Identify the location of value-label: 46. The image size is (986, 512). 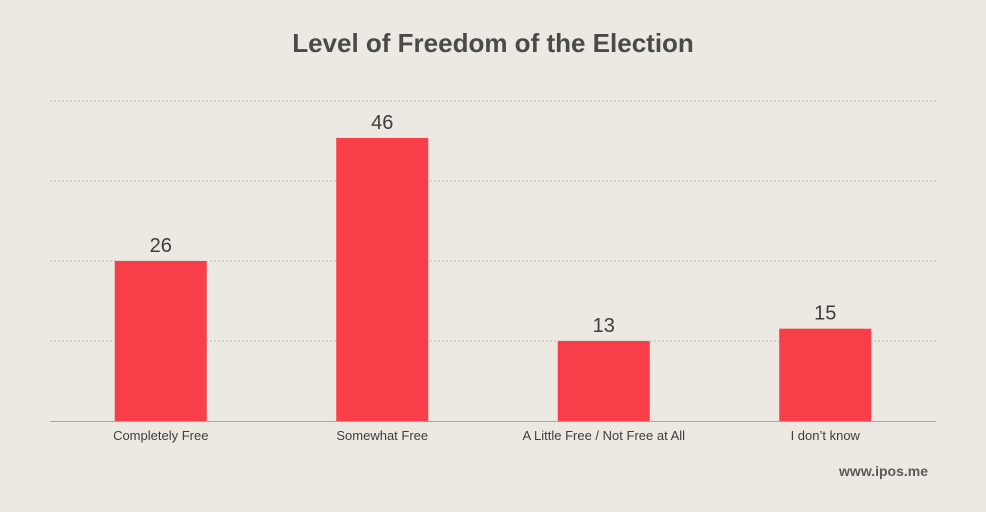
(382, 123).